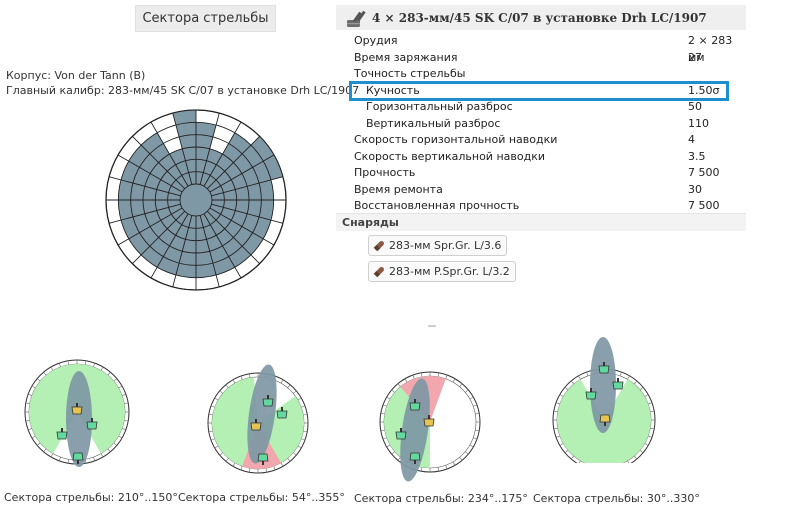 The height and width of the screenshot is (523, 800). What do you see at coordinates (528, 189) in the screenshot?
I see `prop-row-repair-time: Время ремонта 30` at bounding box center [528, 189].